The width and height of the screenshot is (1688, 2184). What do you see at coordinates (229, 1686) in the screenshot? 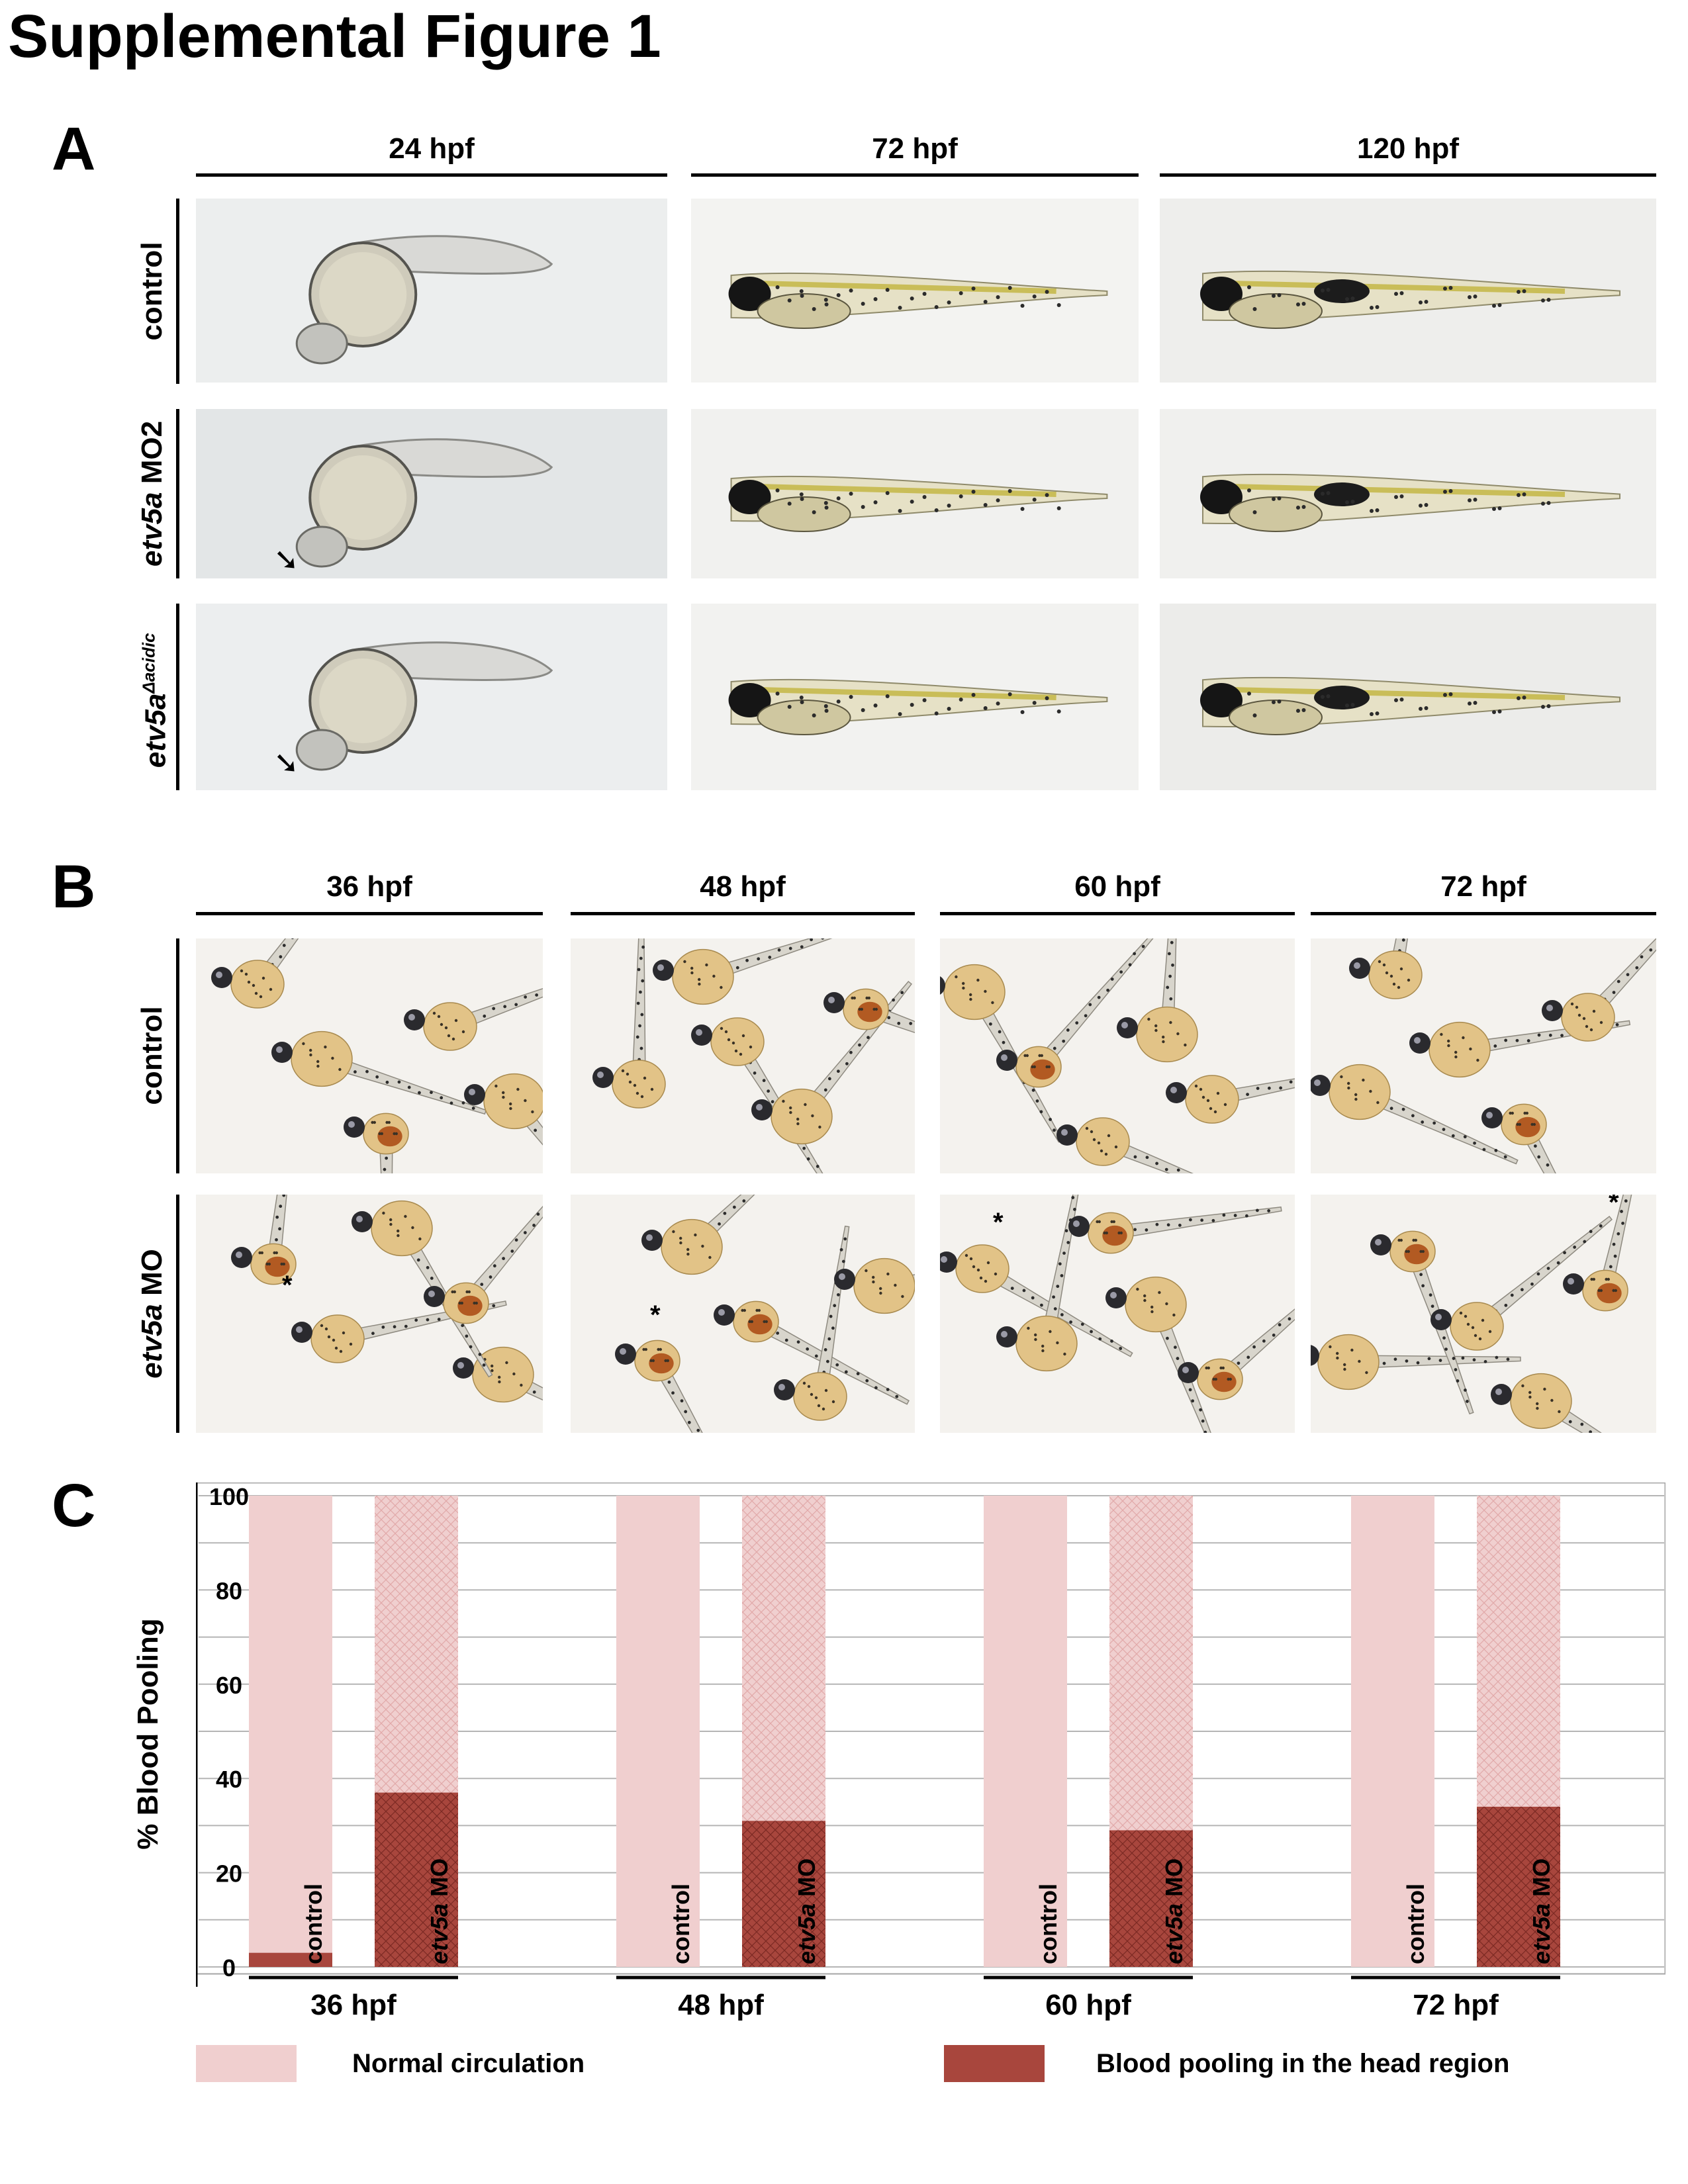
I see `y-tick-label: 60` at bounding box center [229, 1686].